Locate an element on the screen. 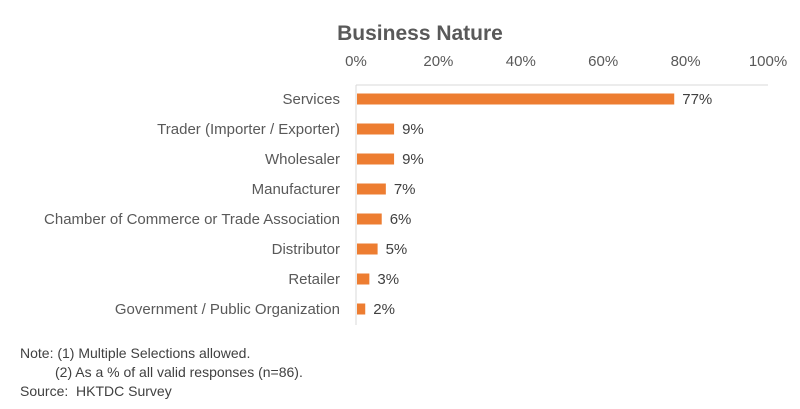 The width and height of the screenshot is (800, 409). category-label: Retailer is located at coordinates (314, 279).